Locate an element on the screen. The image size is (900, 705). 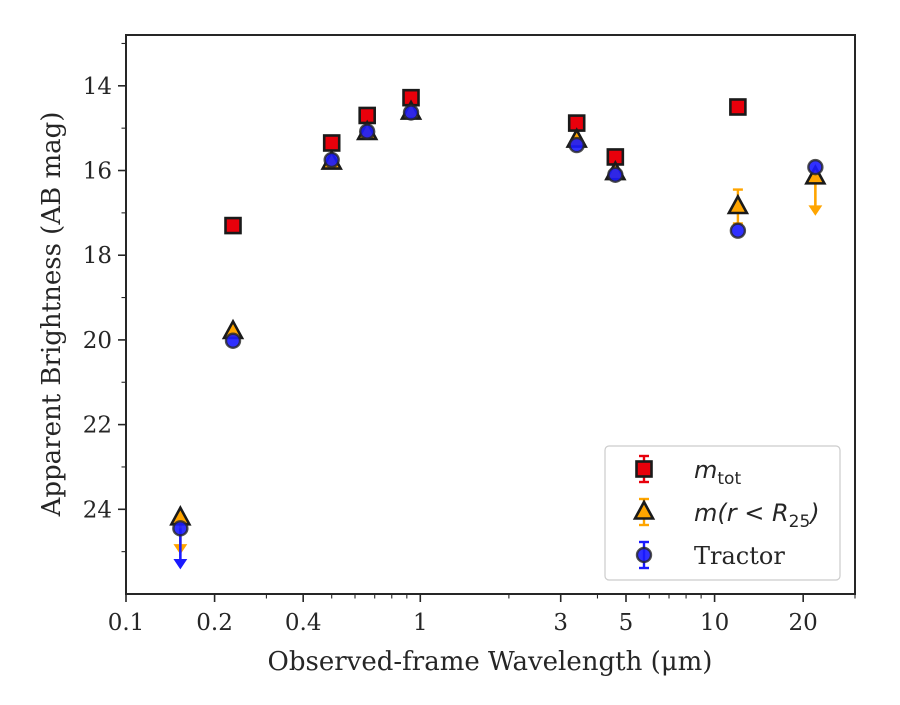
y-axis-ticks: 14 16 18 20 22 24 is located at coordinates (104, 297).